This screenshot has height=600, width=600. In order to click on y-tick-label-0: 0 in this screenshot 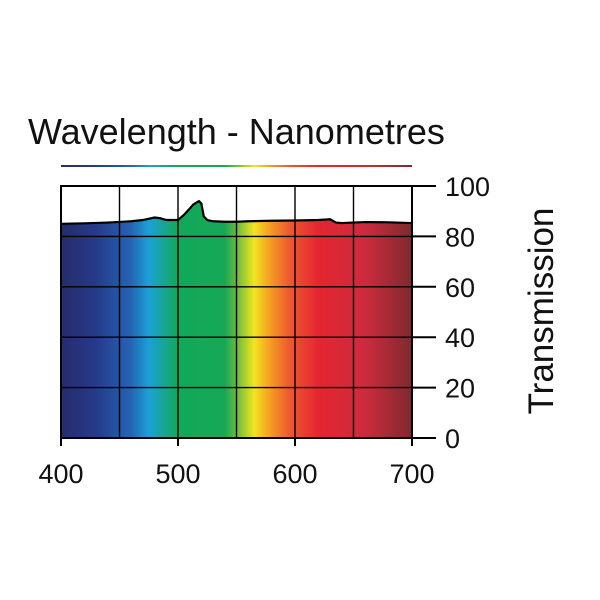, I will do `click(452, 439)`.